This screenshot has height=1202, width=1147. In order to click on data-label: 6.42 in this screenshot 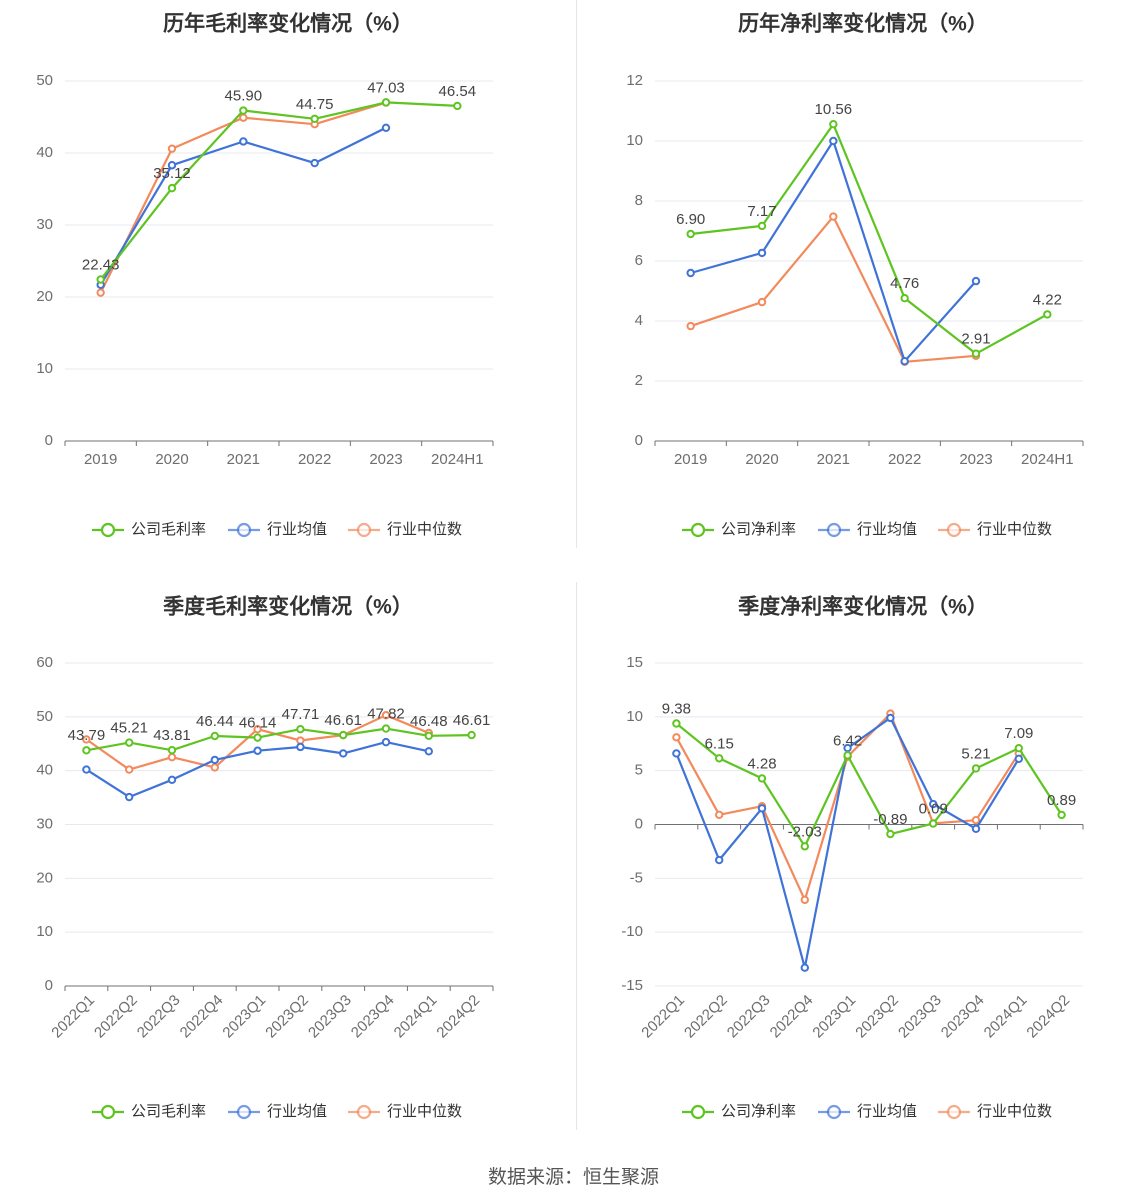, I will do `click(847, 740)`.